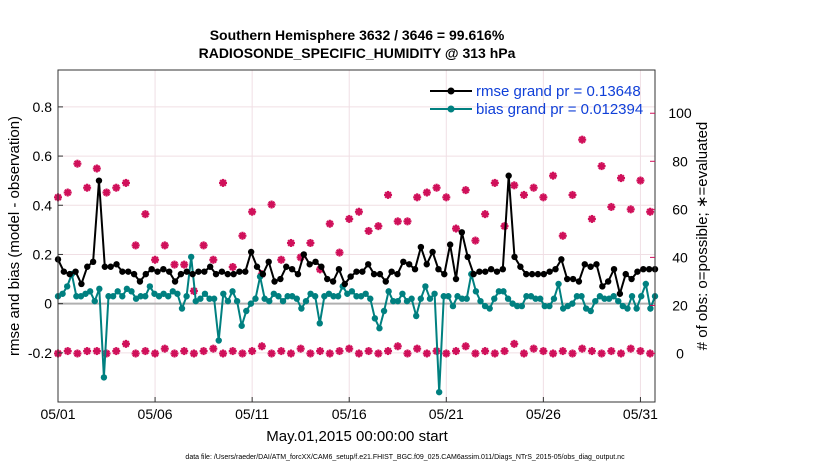 The width and height of the screenshot is (830, 470). Describe the element at coordinates (57, 414) in the screenshot. I see `x-tick-label: 05/01` at that location.